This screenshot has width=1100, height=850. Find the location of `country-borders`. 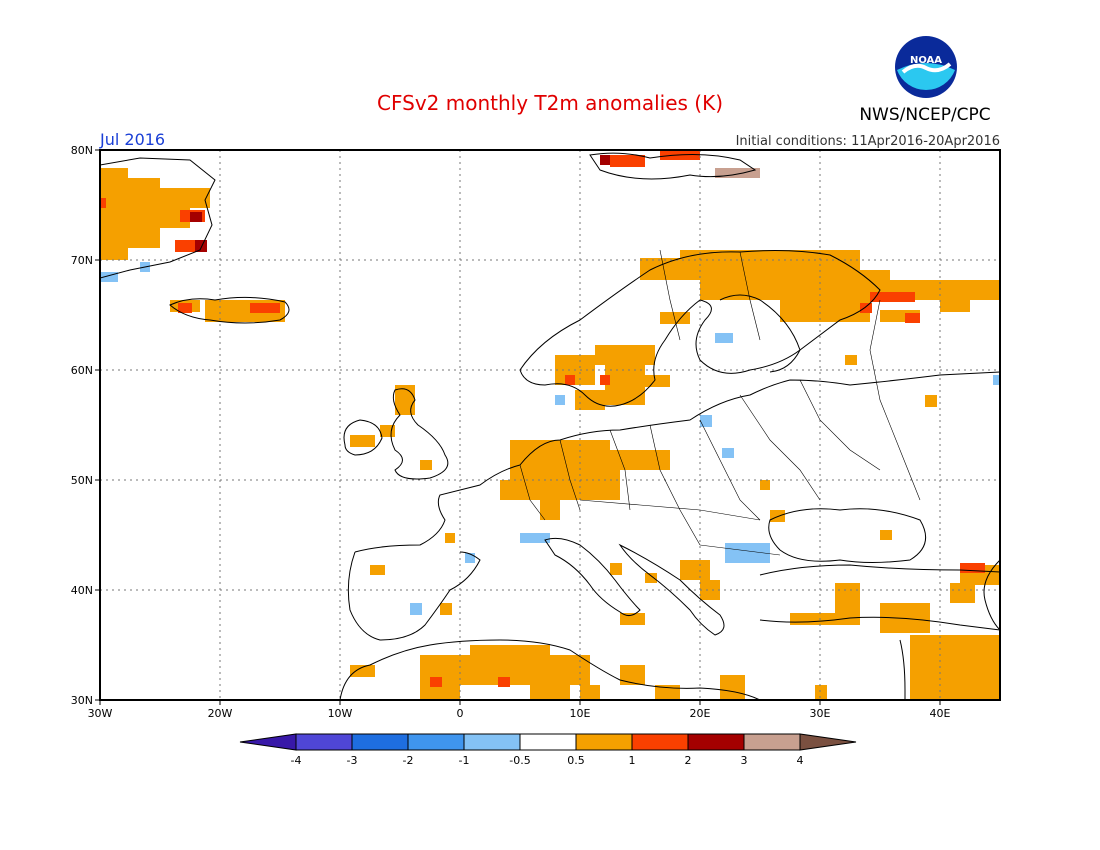

country-borders is located at coordinates (720, 402).